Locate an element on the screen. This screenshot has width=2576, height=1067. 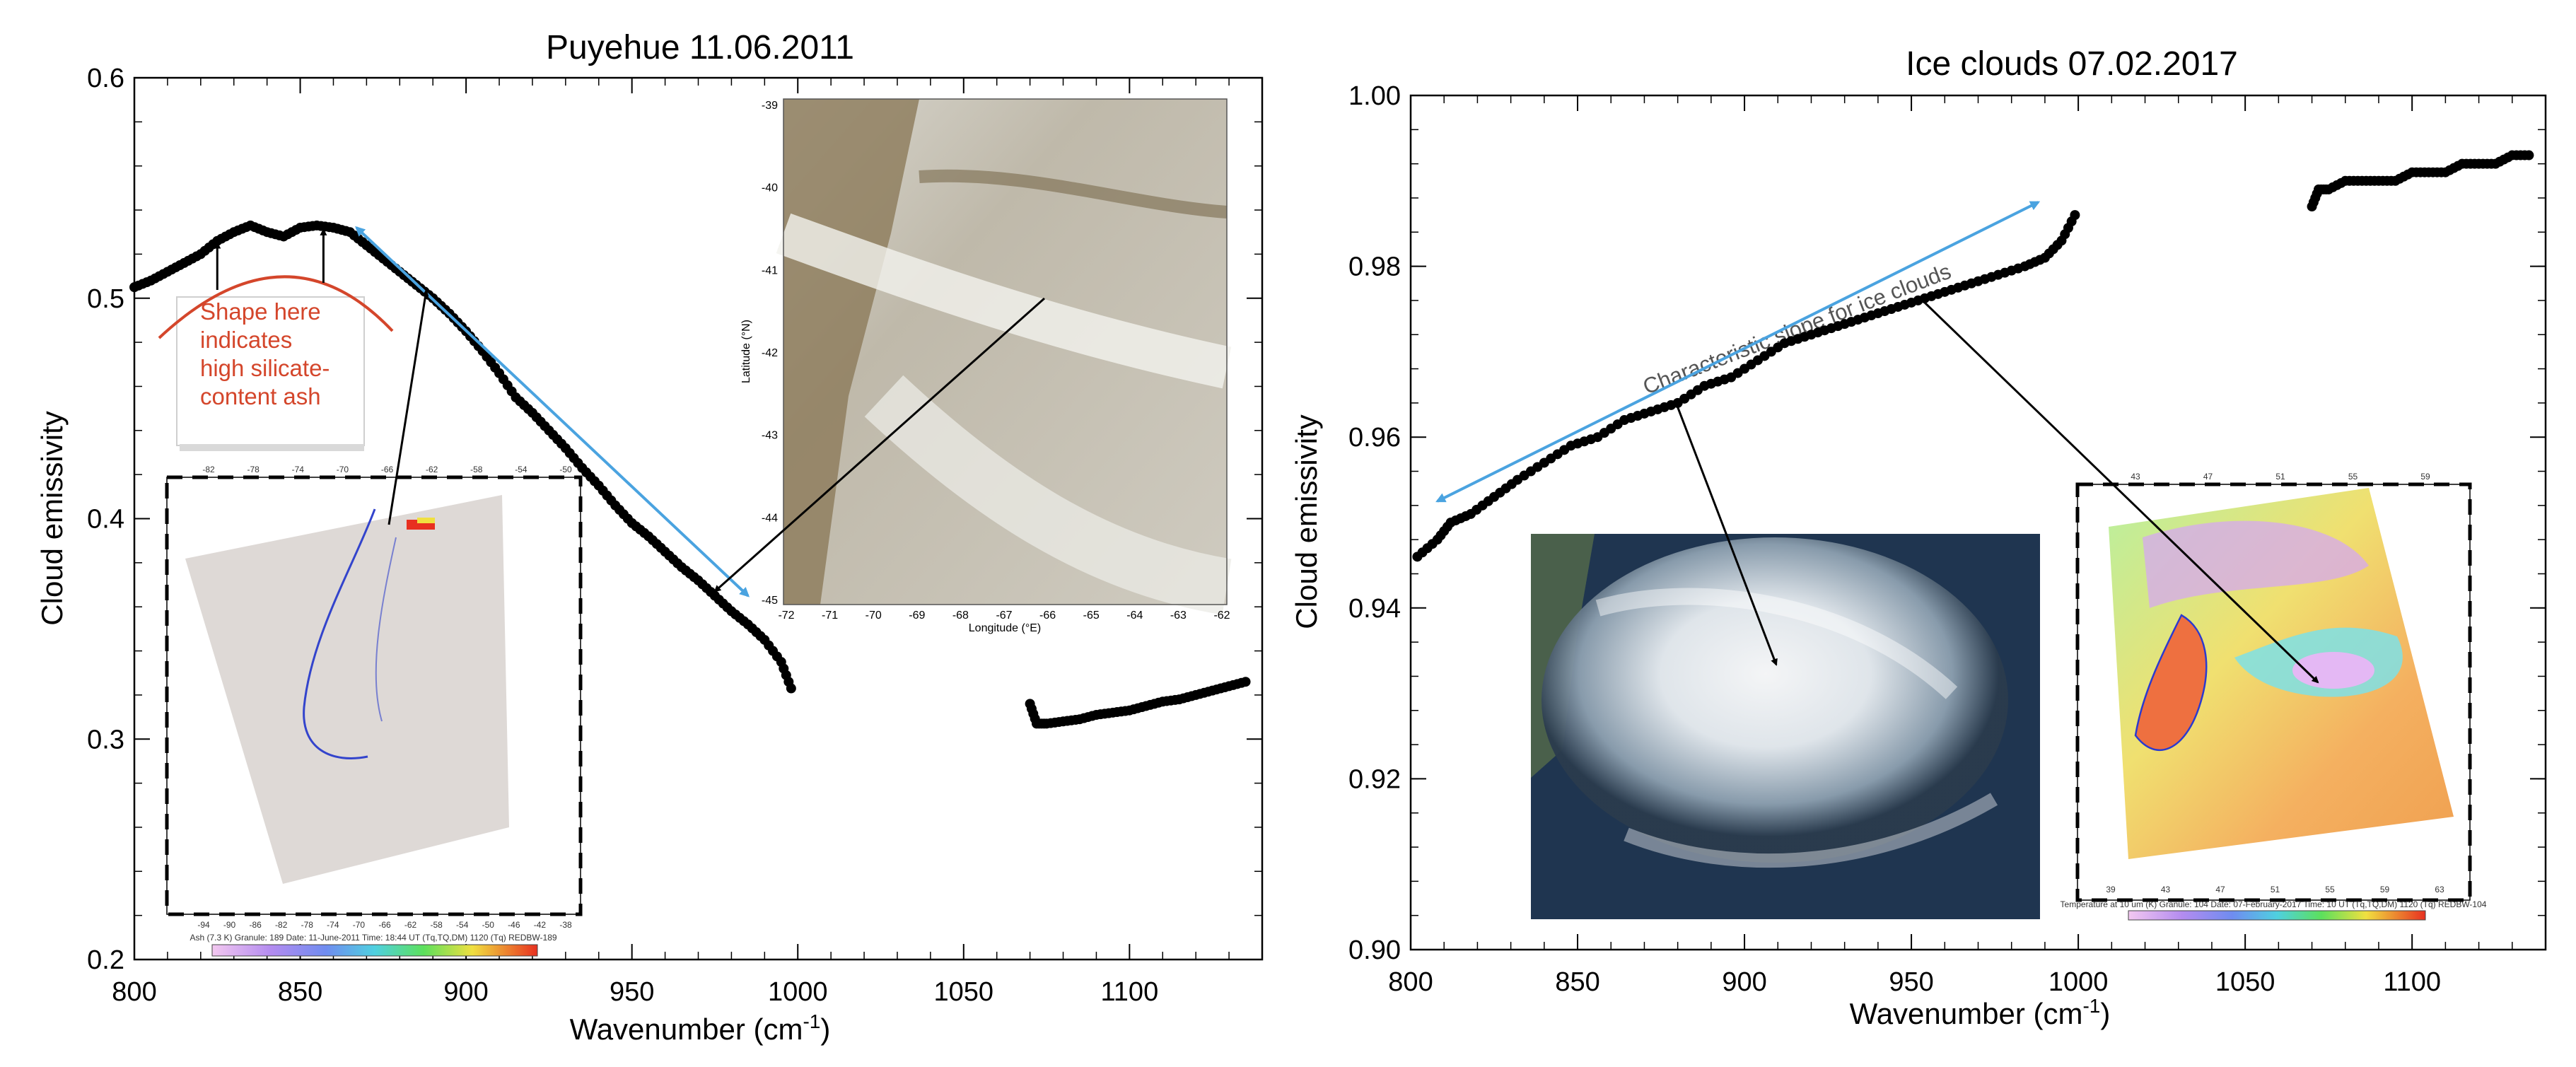
satellite-y-label: Latitude (°N) is located at coordinates (746, 352).